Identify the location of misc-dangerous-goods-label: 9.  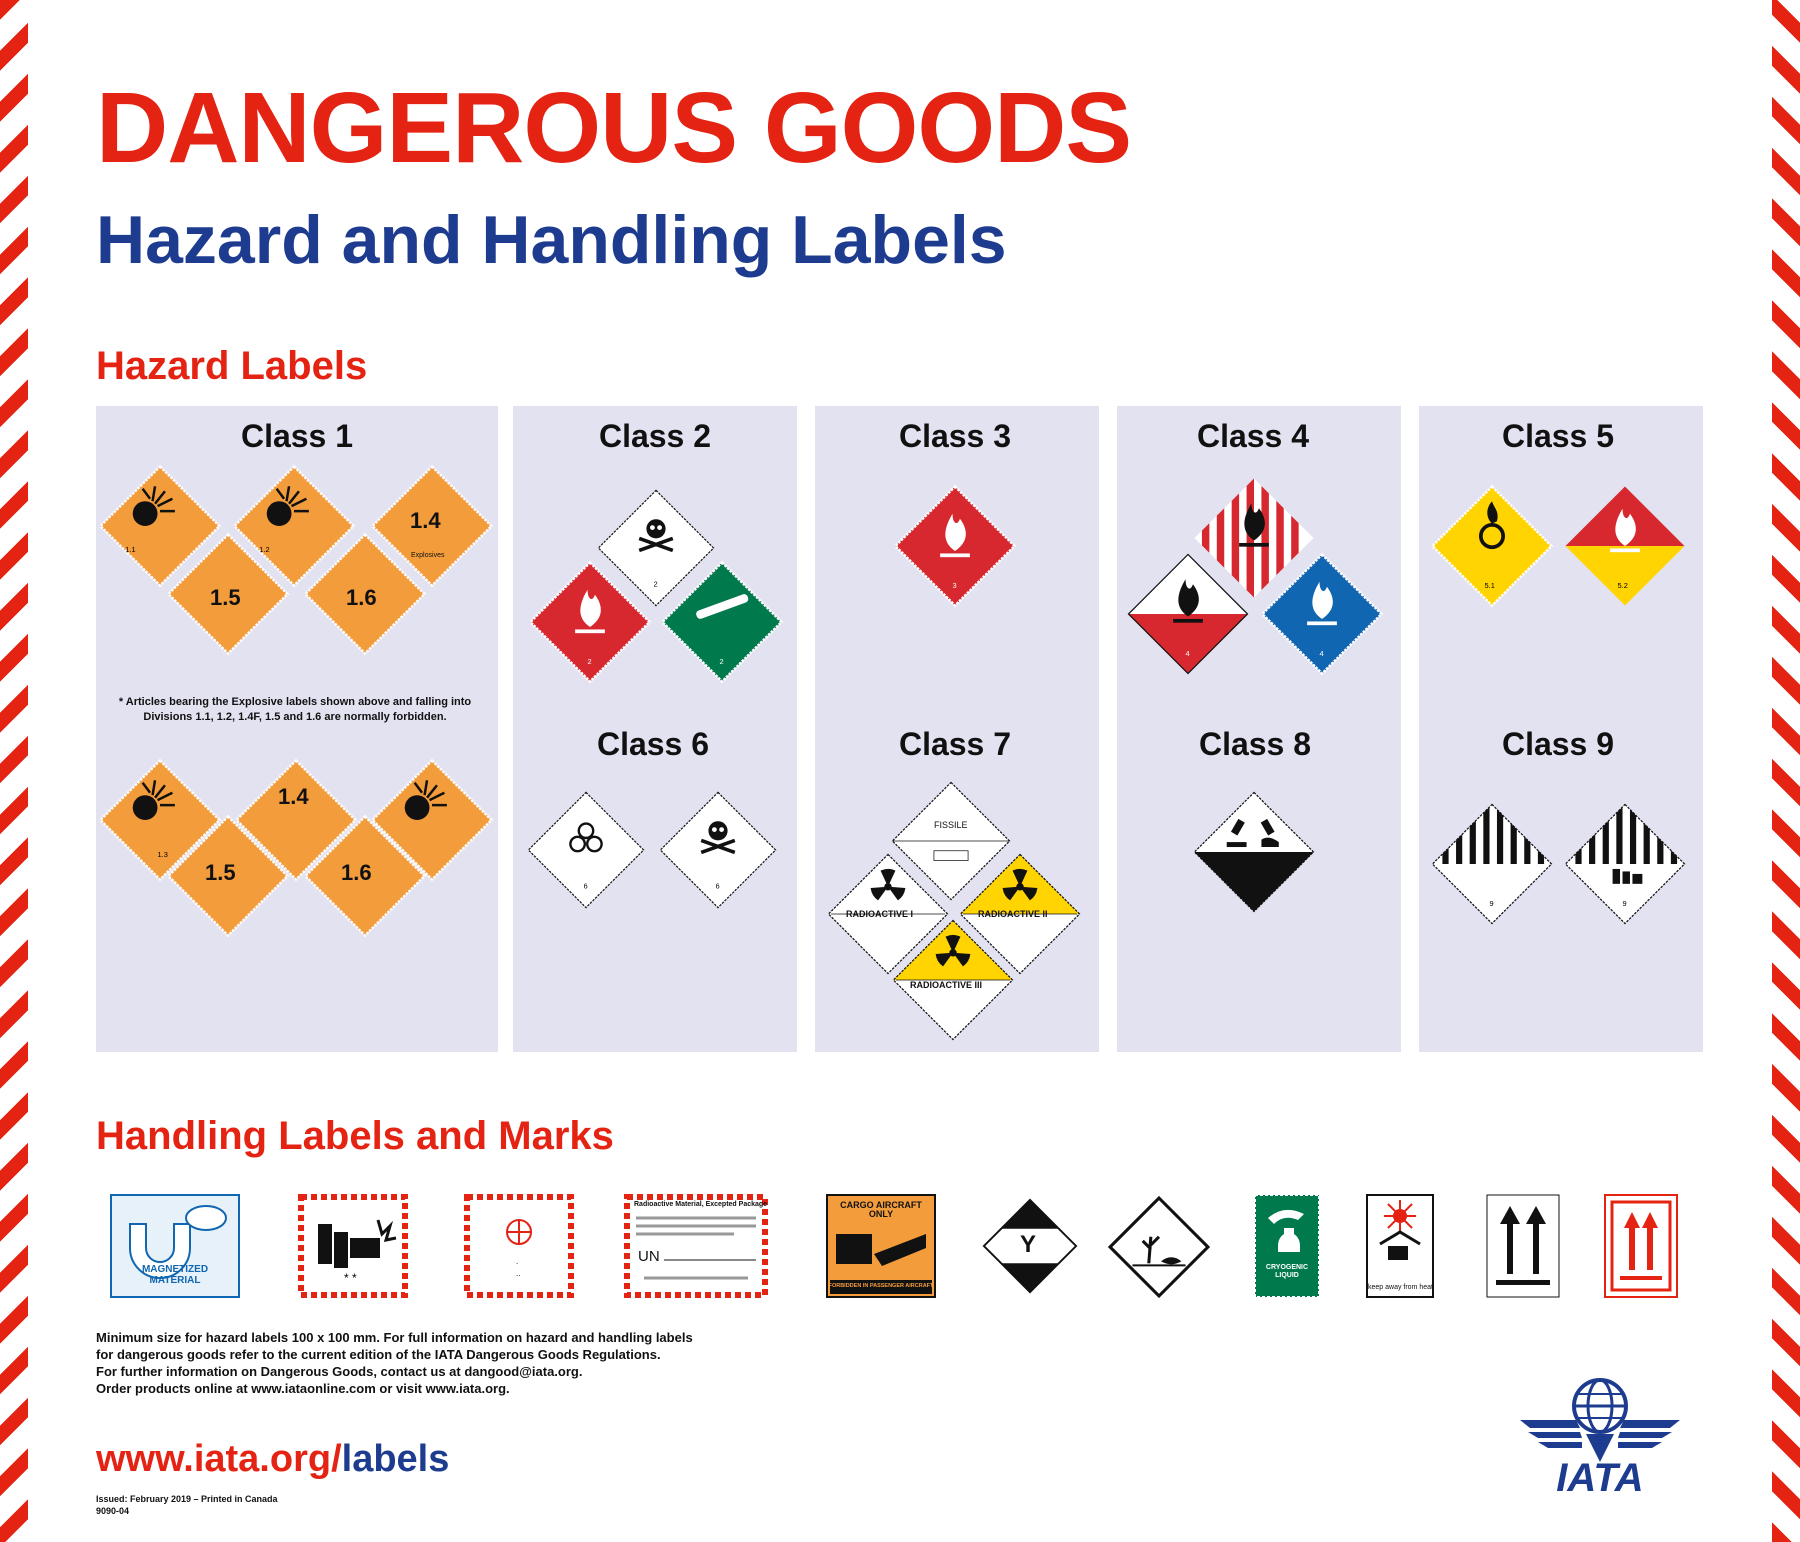
(1492, 864).